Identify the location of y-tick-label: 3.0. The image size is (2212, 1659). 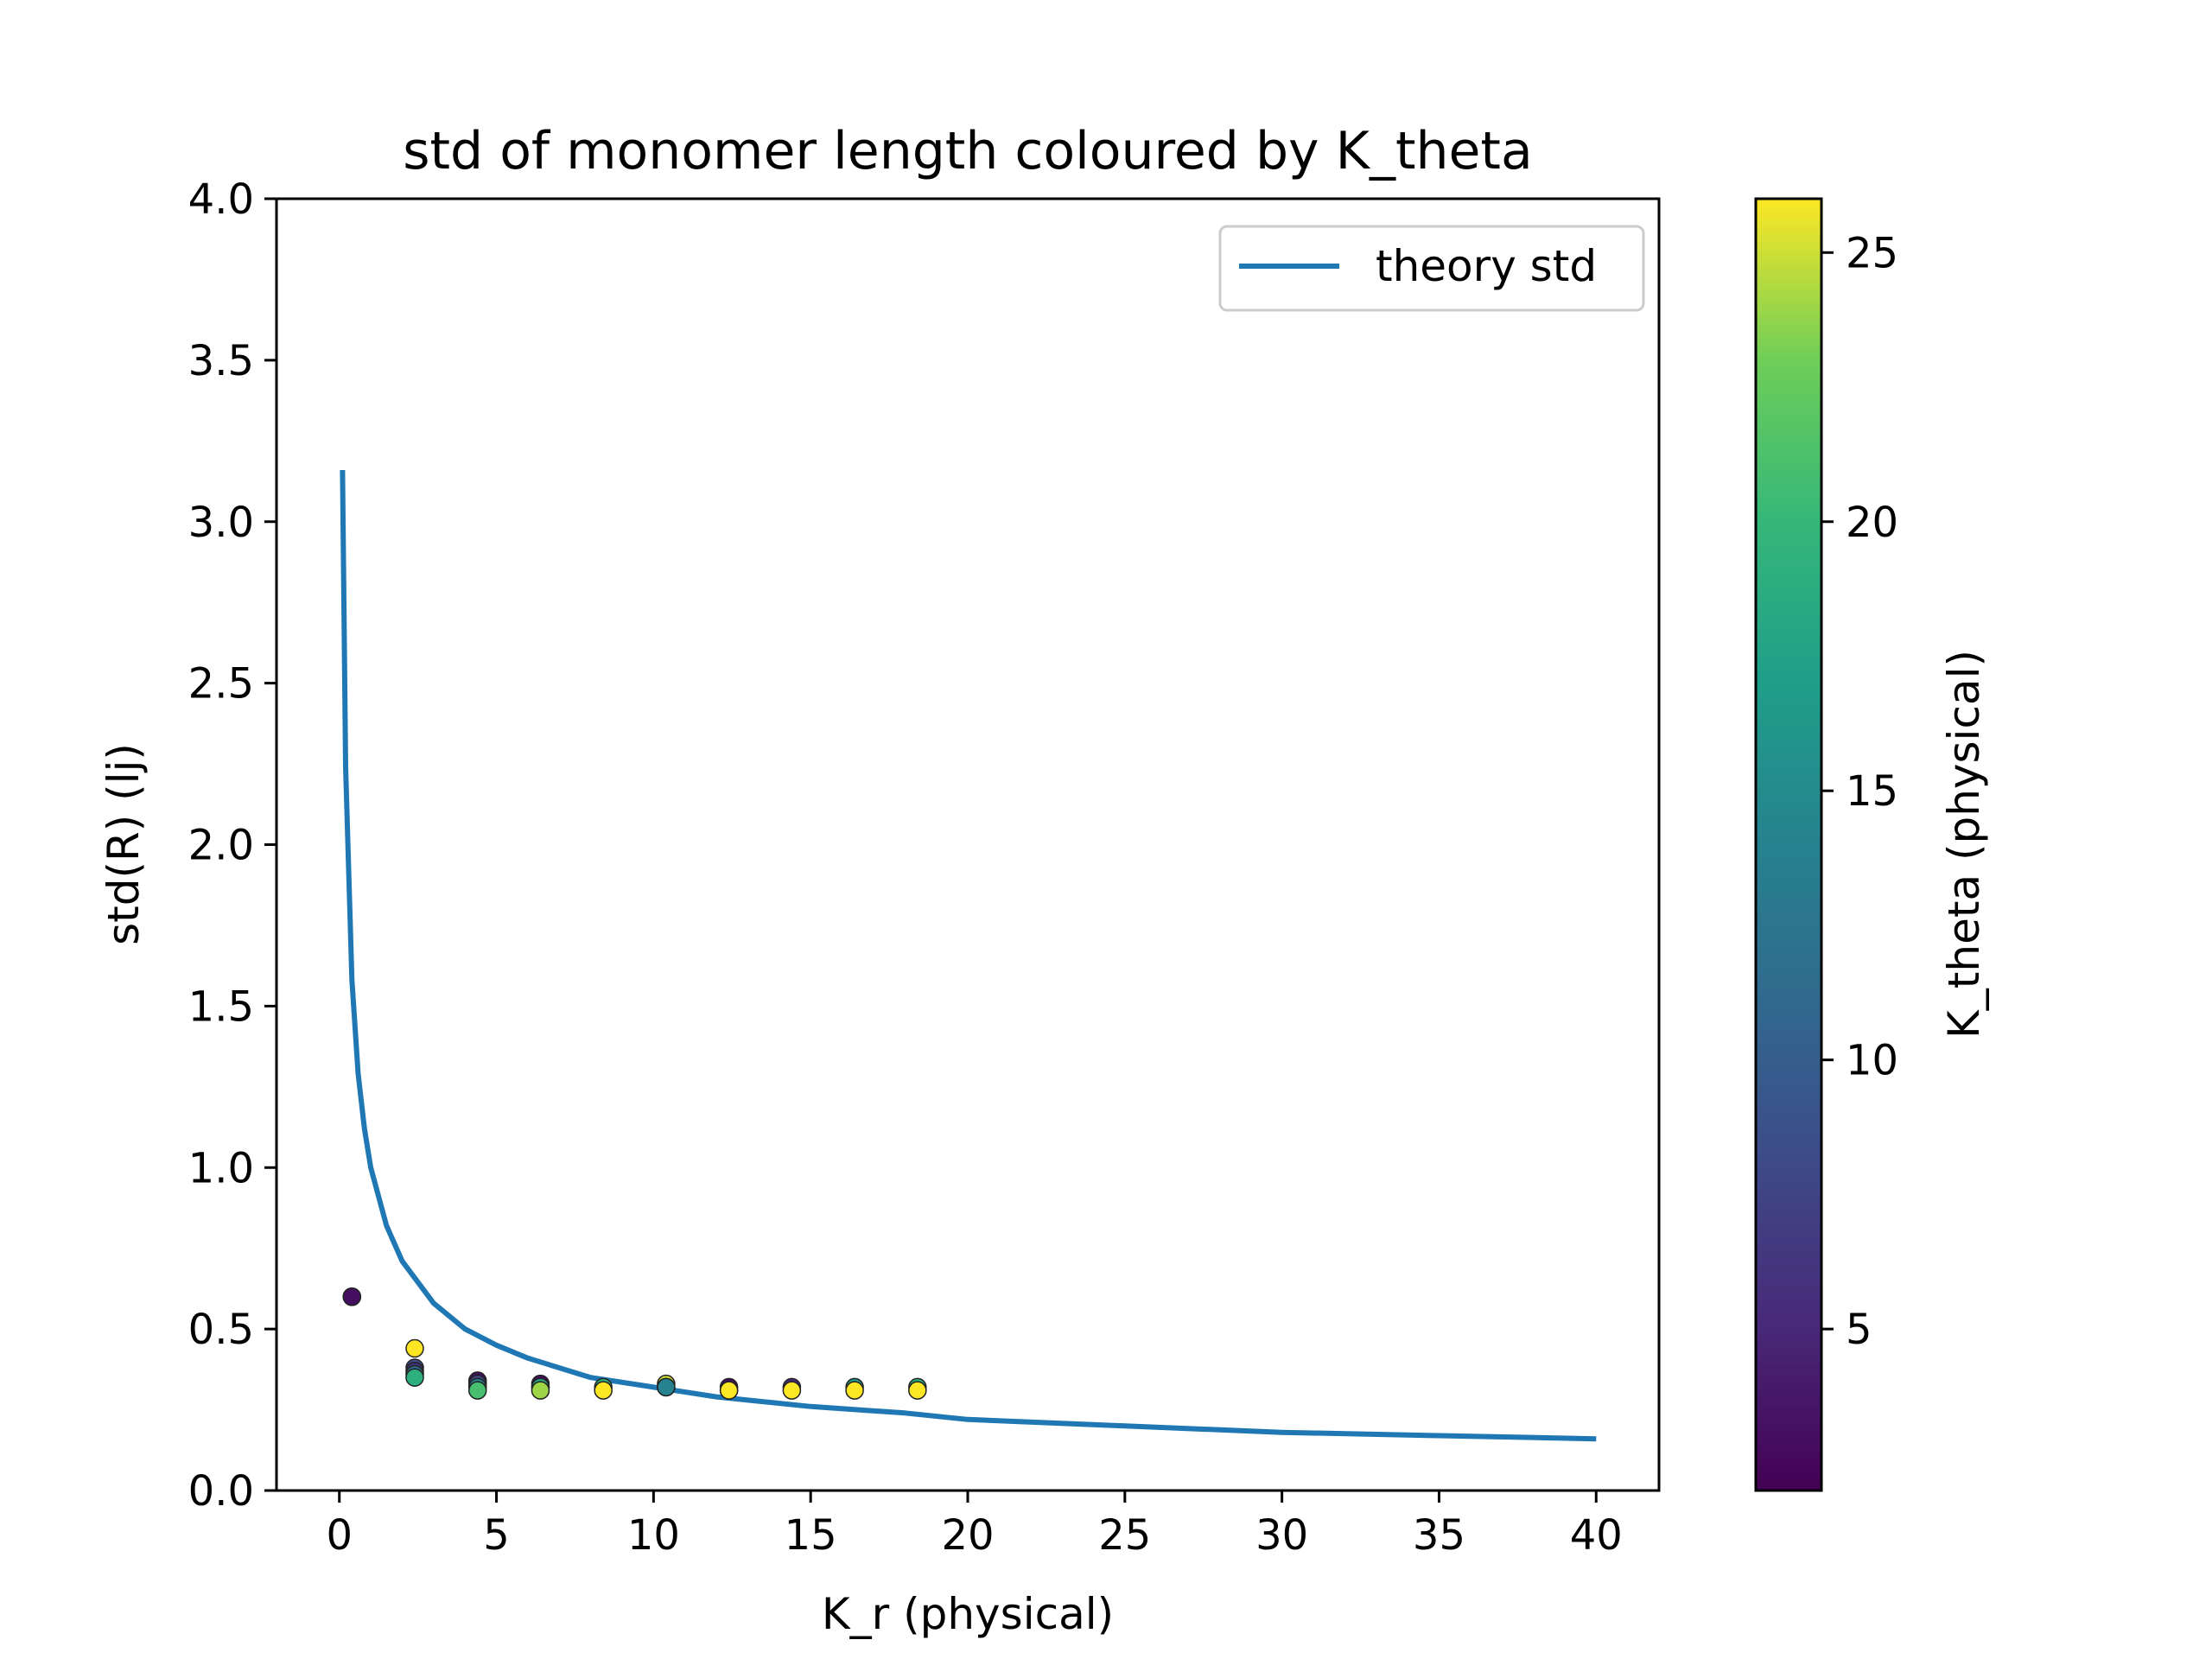
(221, 523).